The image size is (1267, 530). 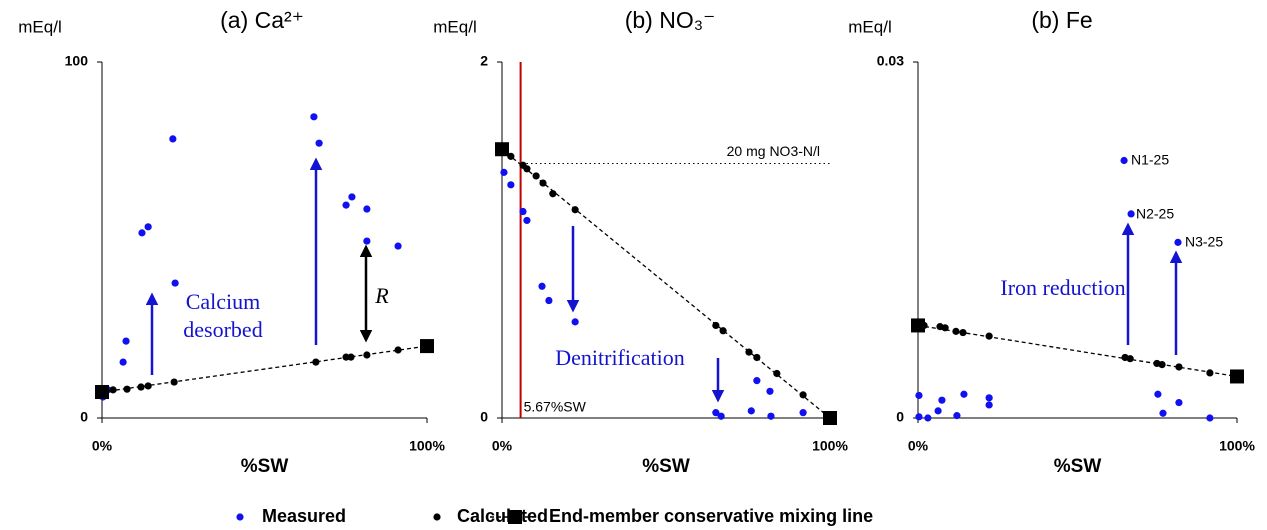 I want to click on legend-label: End-member conservative mixing line, so click(x=711, y=516).